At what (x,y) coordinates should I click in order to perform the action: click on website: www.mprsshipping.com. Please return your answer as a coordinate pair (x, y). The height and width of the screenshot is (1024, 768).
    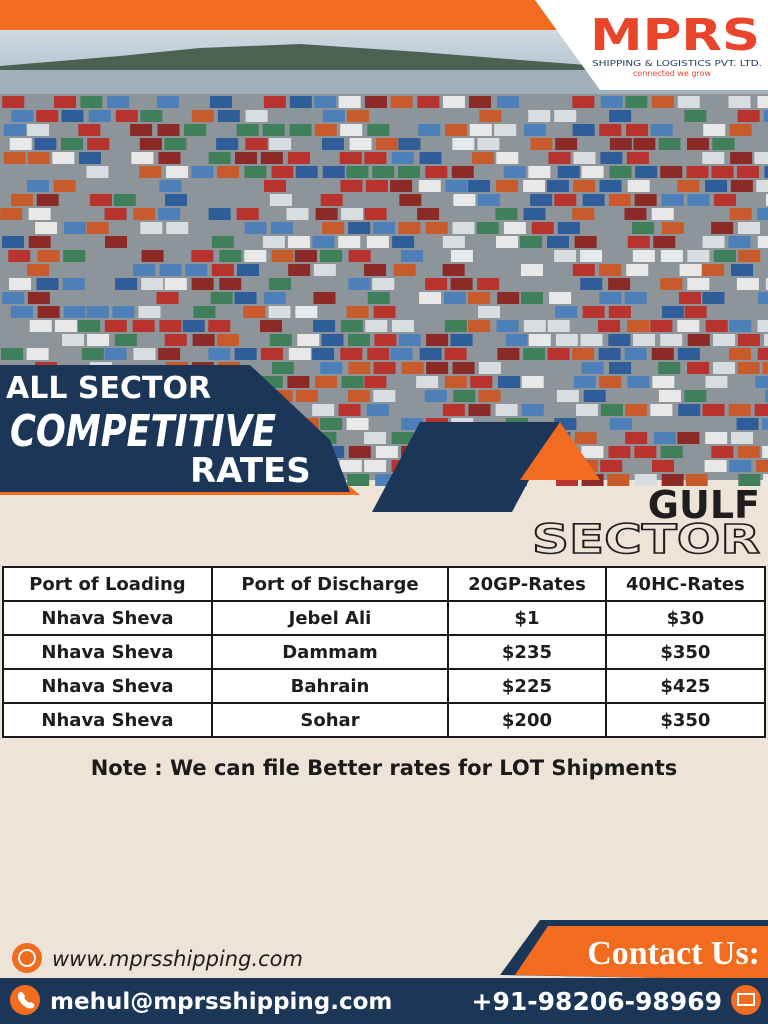
    Looking at the image, I should click on (177, 959).